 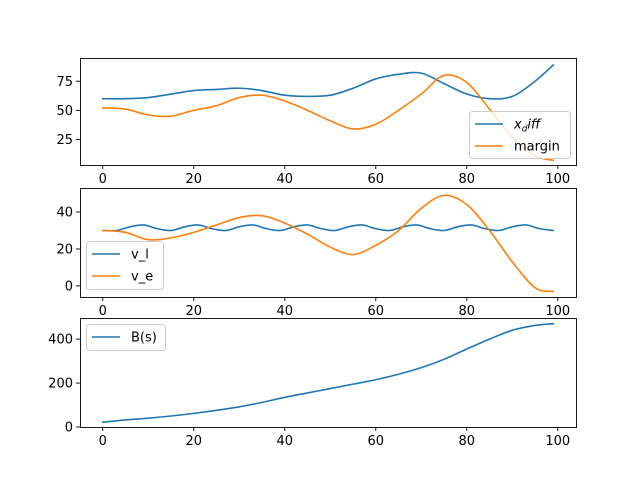 I want to click on series-line-margin, so click(x=328, y=118).